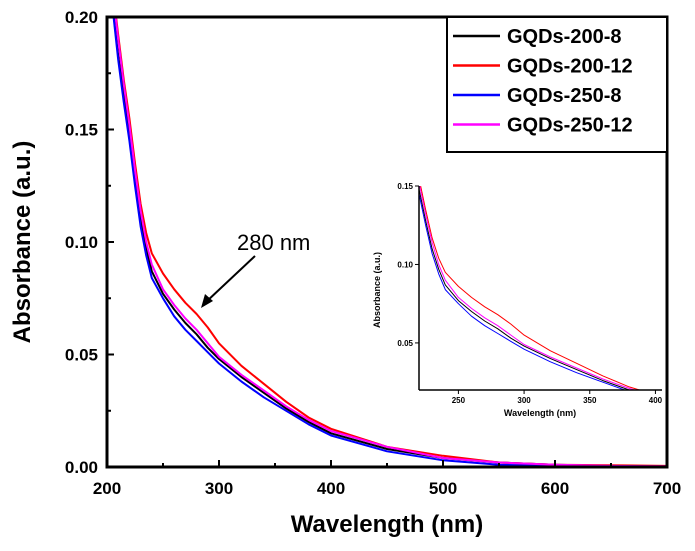  What do you see at coordinates (230, 279) in the screenshot?
I see `annotation-arrow` at bounding box center [230, 279].